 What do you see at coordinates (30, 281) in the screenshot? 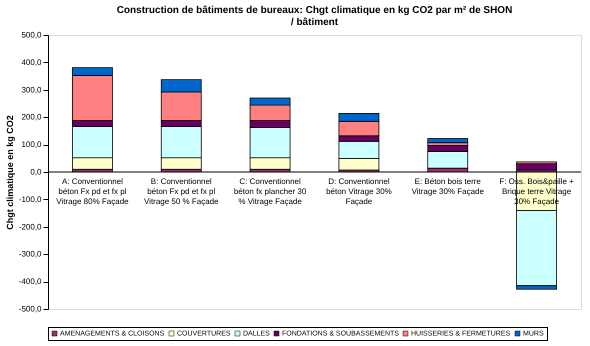
I see `y-tick-label: -400,0` at bounding box center [30, 281].